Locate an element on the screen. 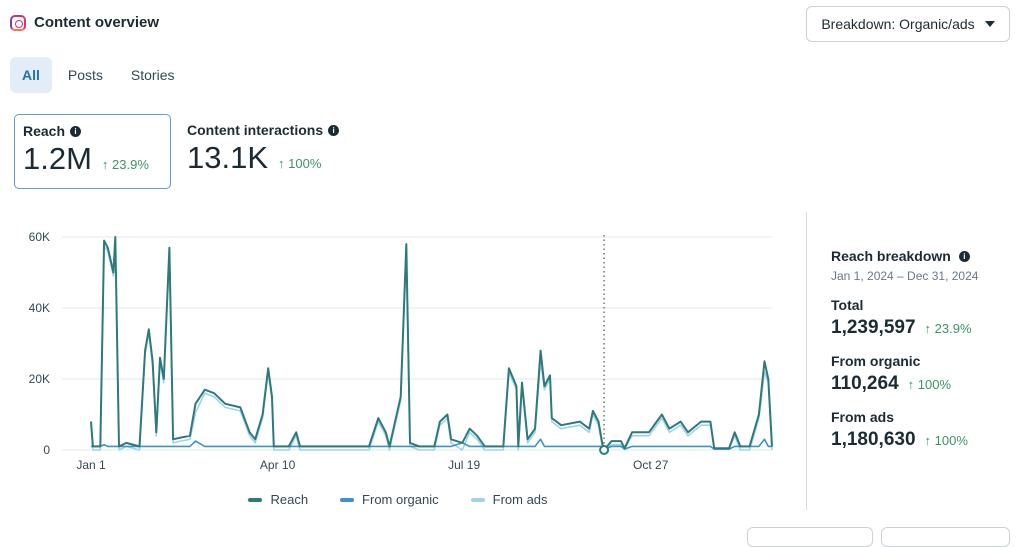  organic-delta: ↑ 100% is located at coordinates (929, 384).